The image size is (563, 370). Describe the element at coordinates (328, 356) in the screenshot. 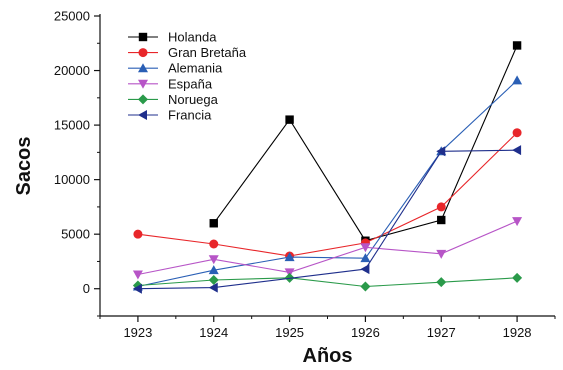

I see `x-axis-title: Años` at that location.